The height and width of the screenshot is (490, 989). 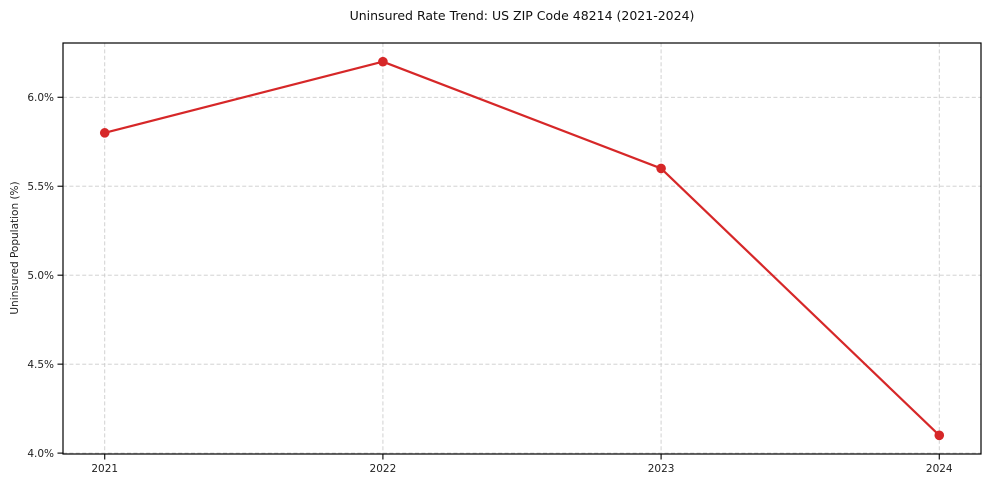 I want to click on y-axis-label: Uninsured Population (%), so click(x=15, y=248).